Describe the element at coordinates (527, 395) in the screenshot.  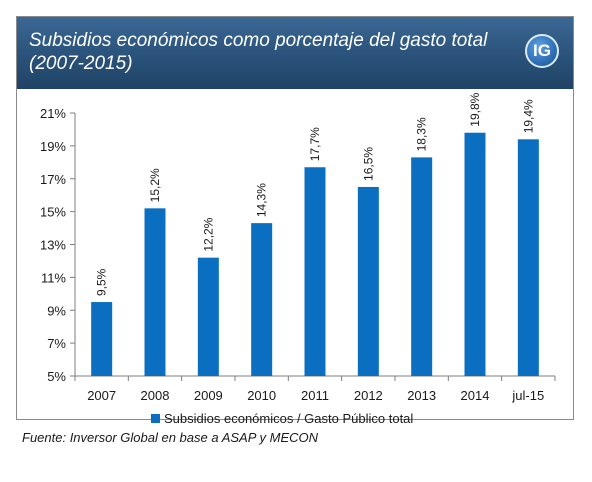
I see `x-tick-label: jul-15` at that location.